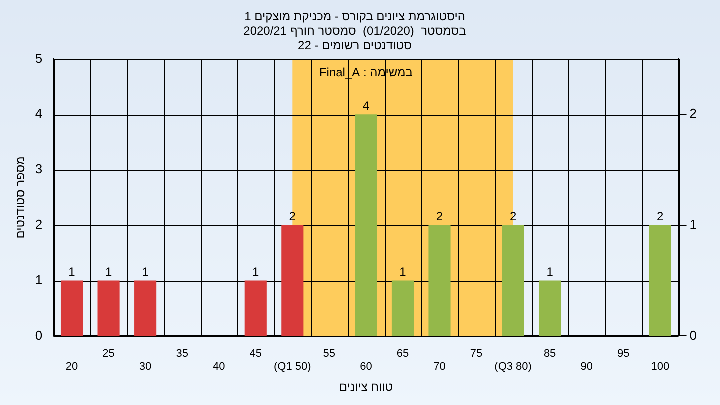  I want to click on x-tick-label: (Q3 80), so click(513, 367).